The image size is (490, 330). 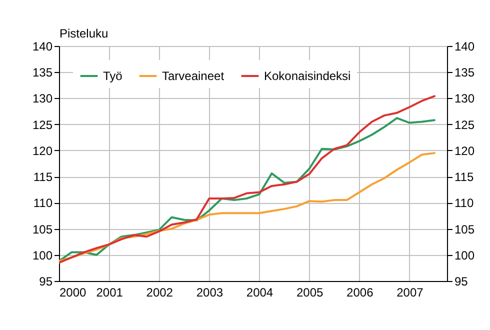 I want to click on y2-tick-label: 100, so click(x=464, y=255).